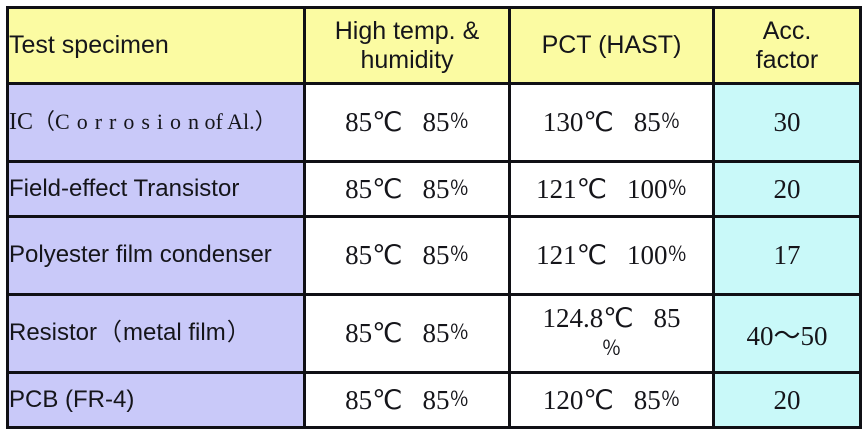 This screenshot has height=434, width=865. I want to click on column-header-pct-hast-label: PCT (HAST), so click(611, 45).